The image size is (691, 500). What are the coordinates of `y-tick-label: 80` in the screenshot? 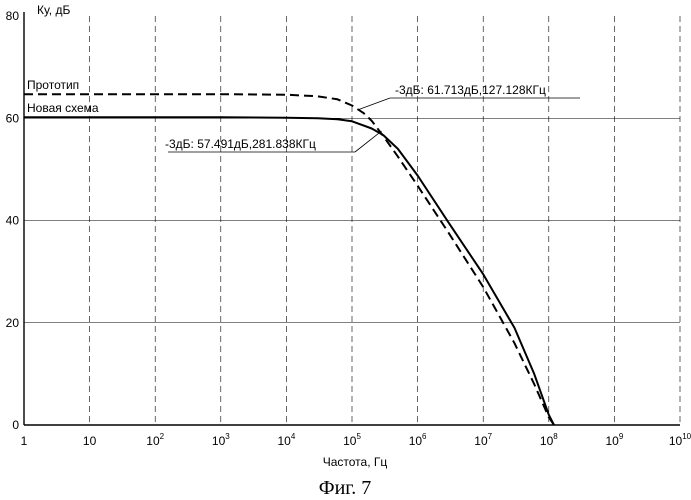 It's located at (13, 16).